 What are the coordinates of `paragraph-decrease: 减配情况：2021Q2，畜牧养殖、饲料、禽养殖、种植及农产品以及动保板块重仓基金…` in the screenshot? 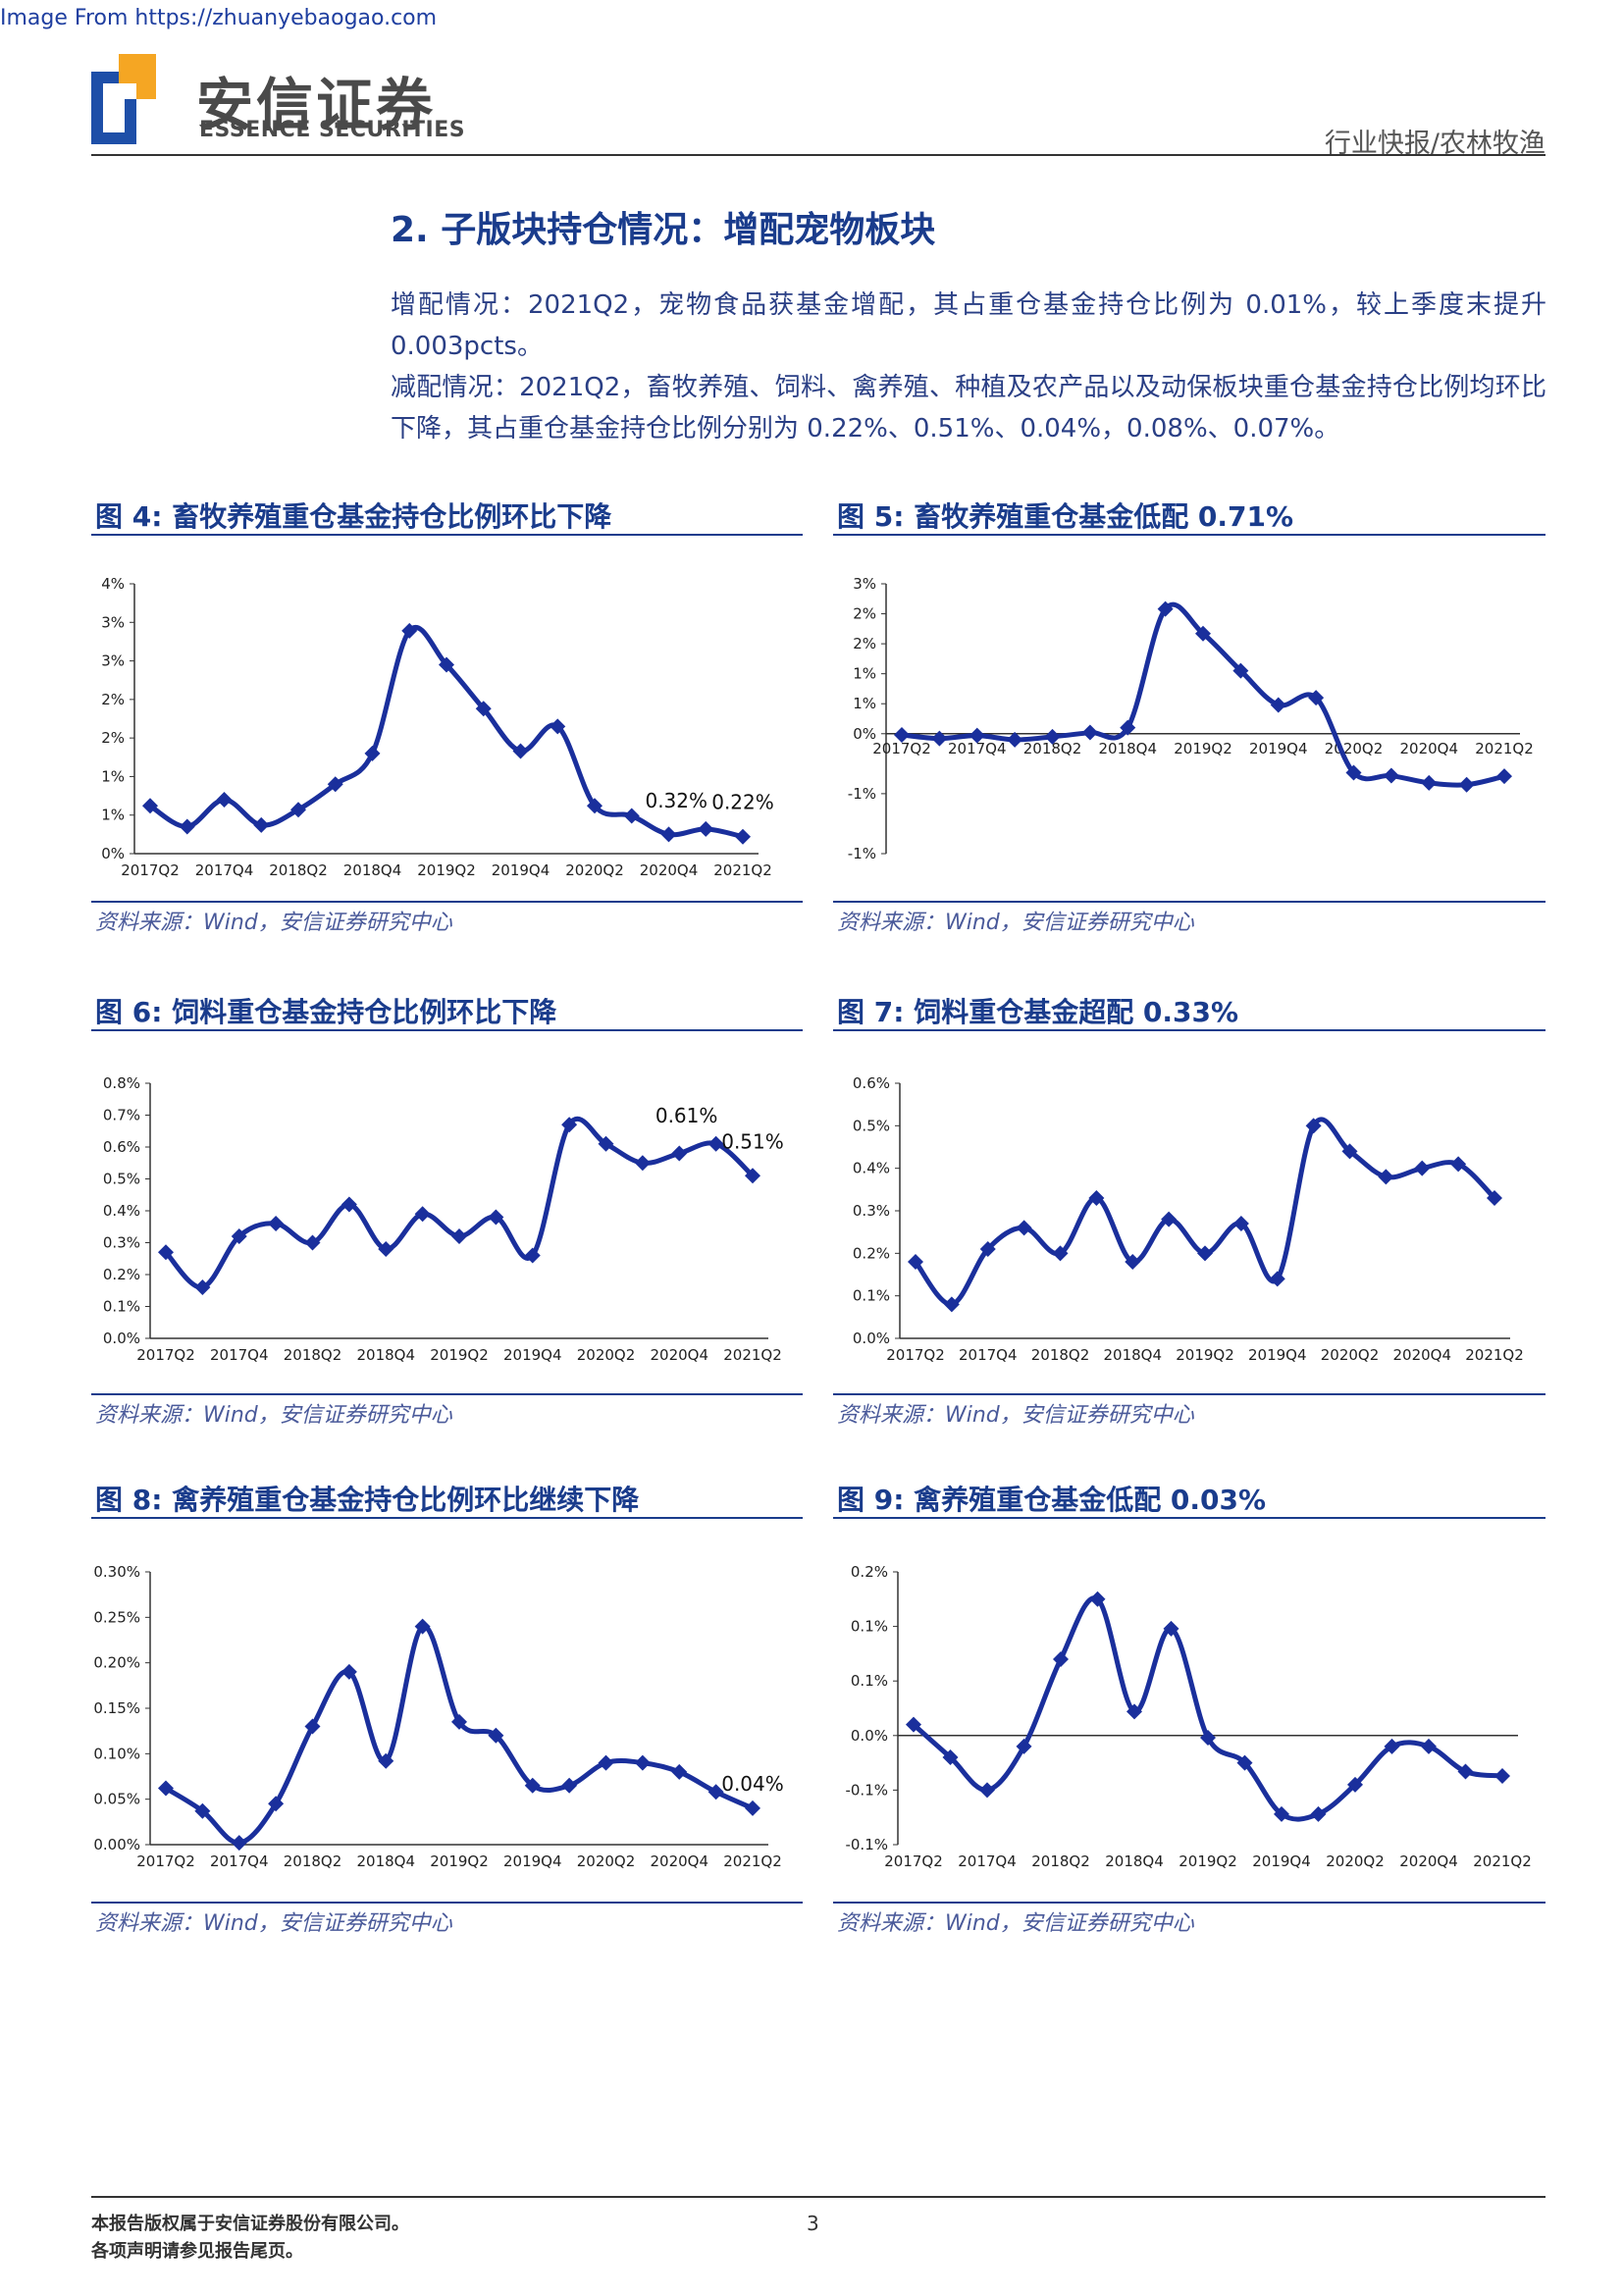 It's located at (968, 408).